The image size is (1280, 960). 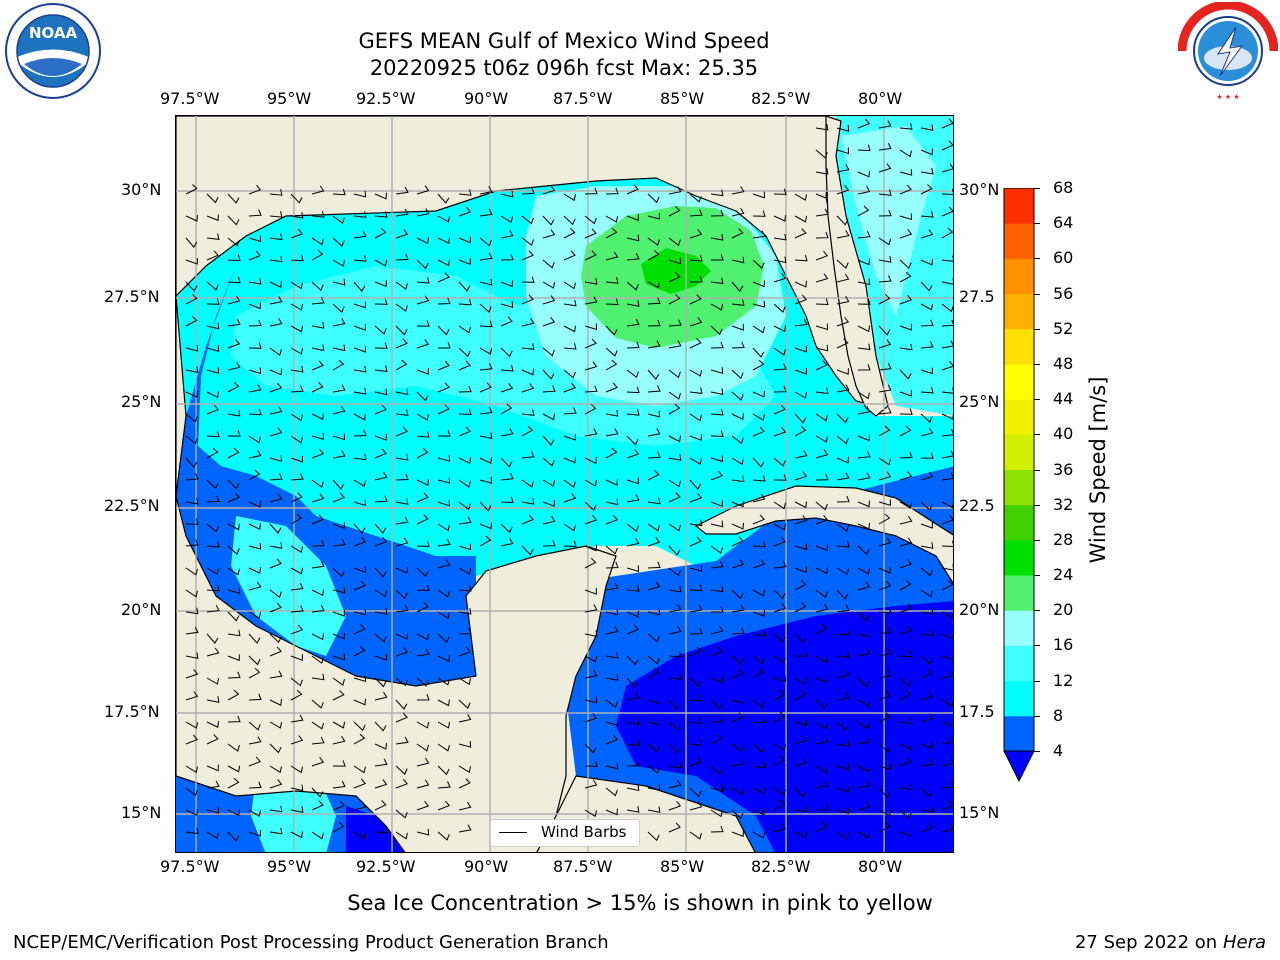 I want to click on lon-label-top: 97.5°W, so click(x=190, y=98).